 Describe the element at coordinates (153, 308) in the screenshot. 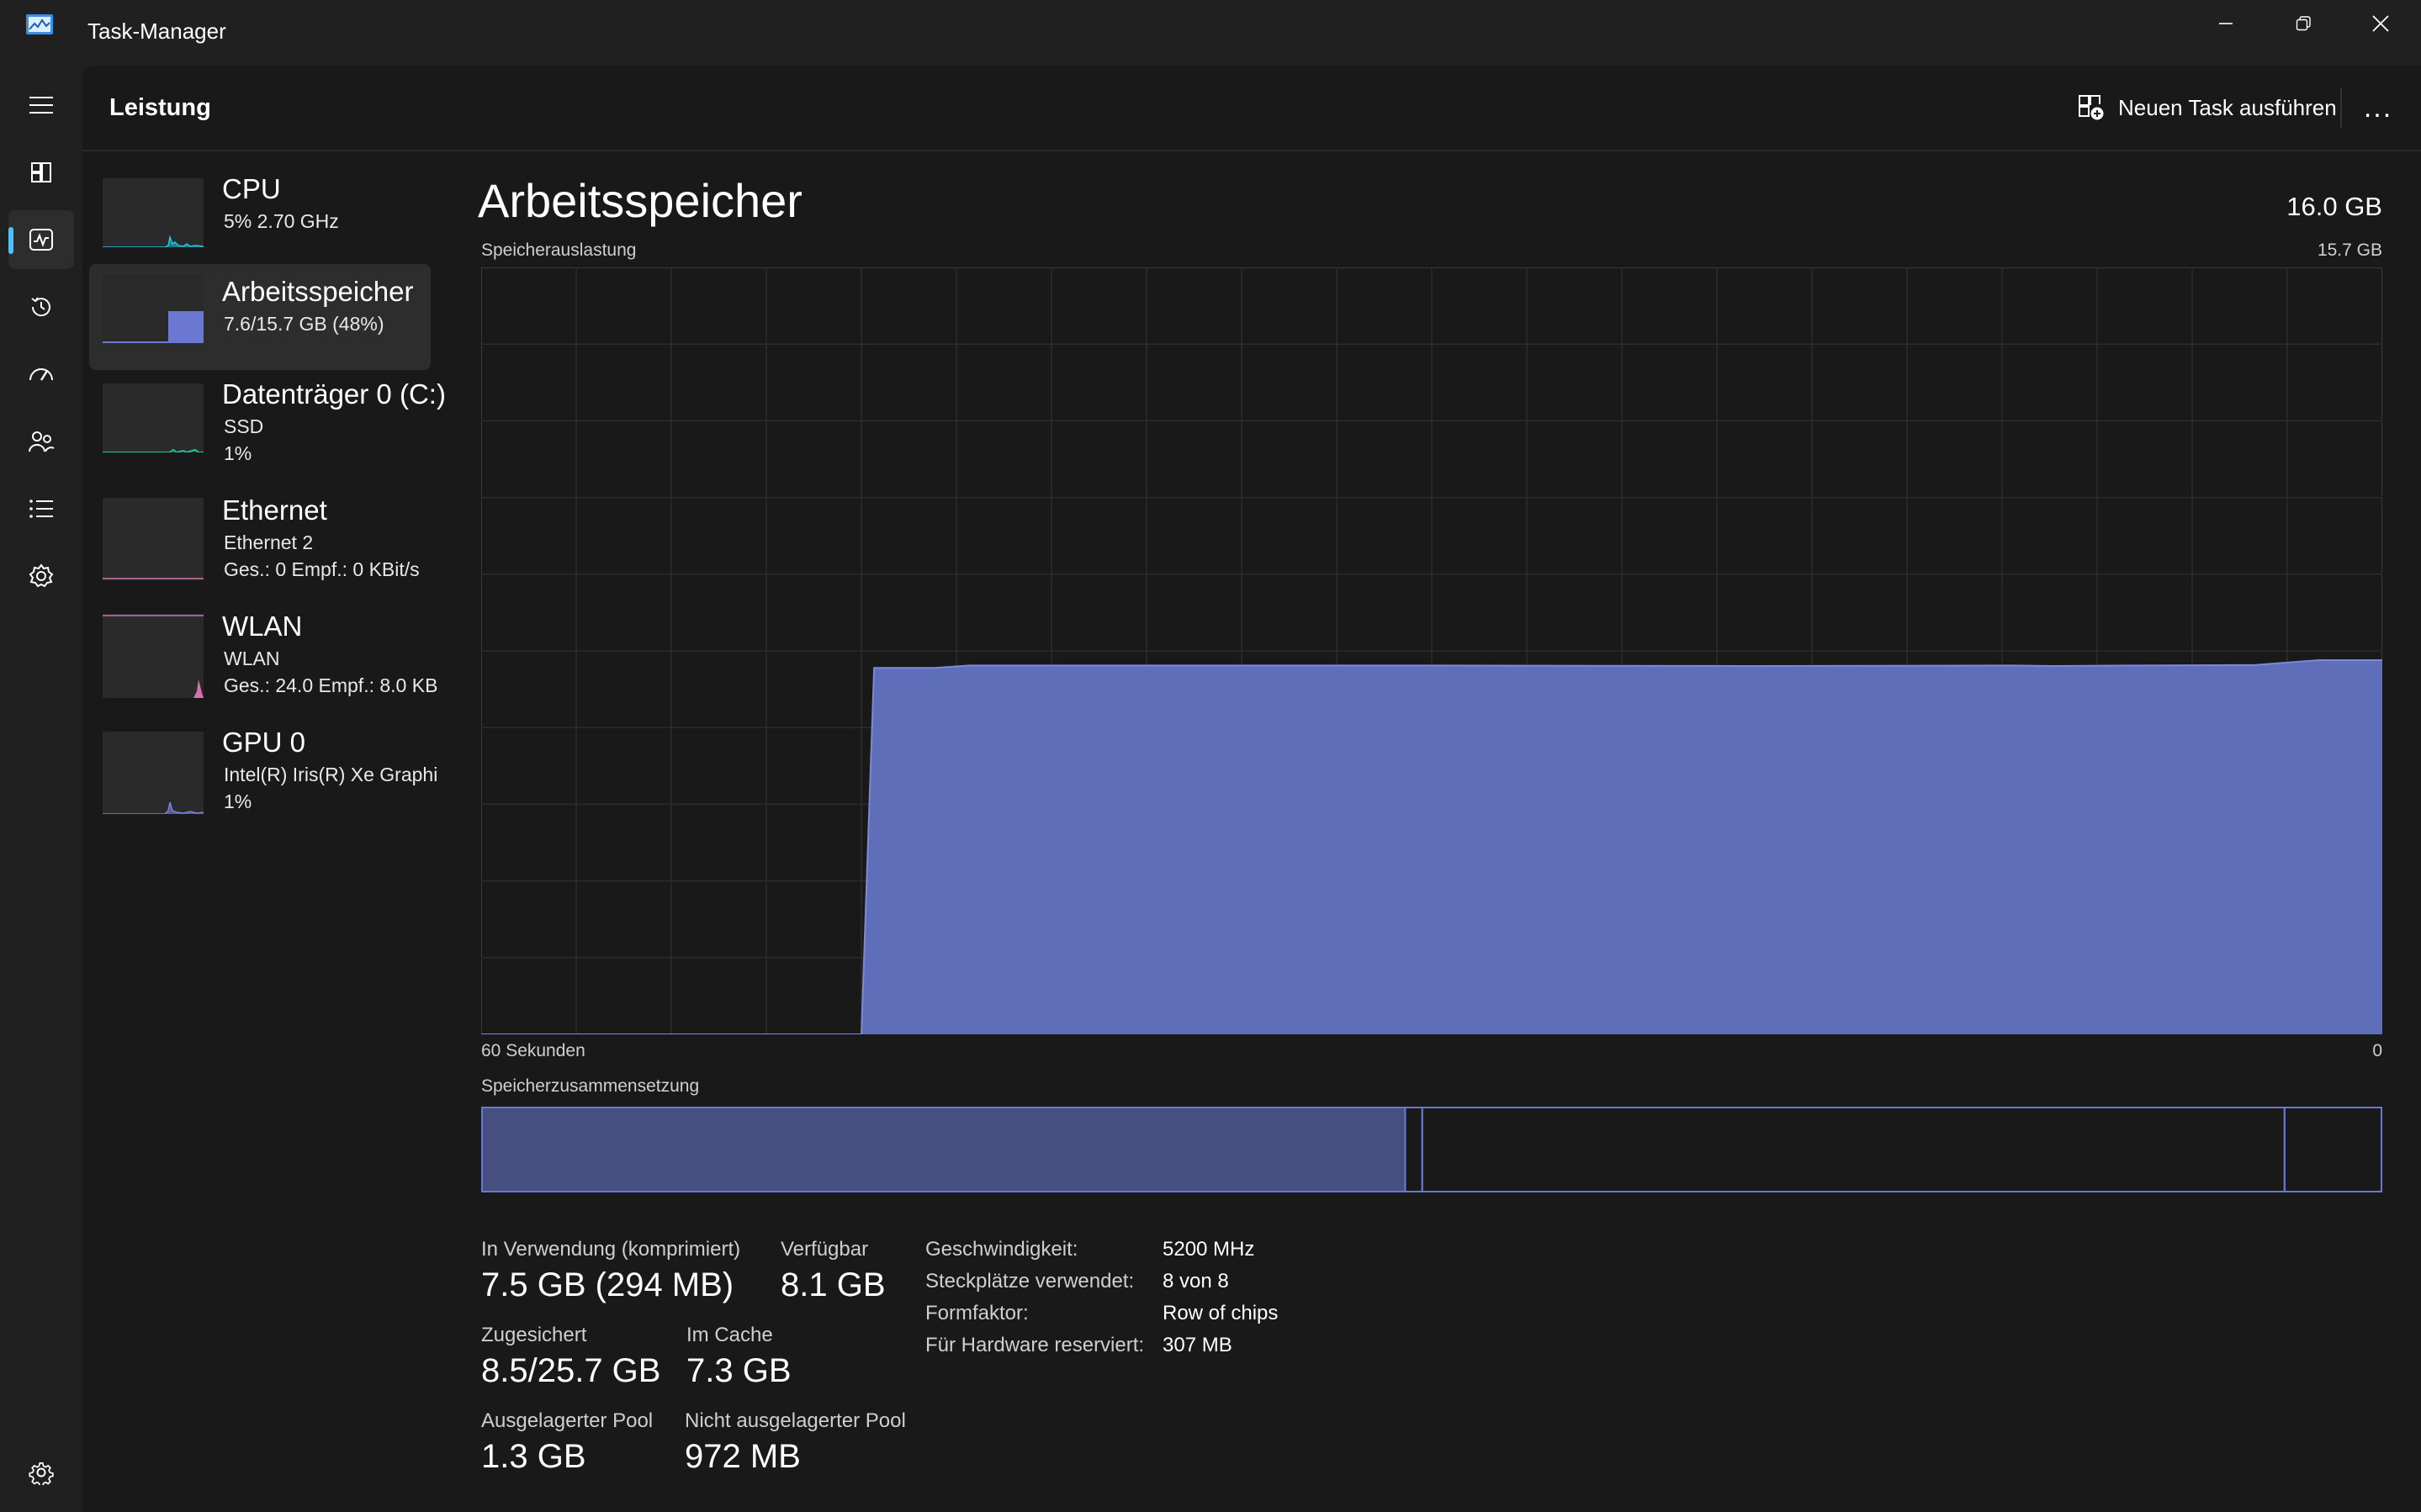

I see `memory-thumbnail` at that location.